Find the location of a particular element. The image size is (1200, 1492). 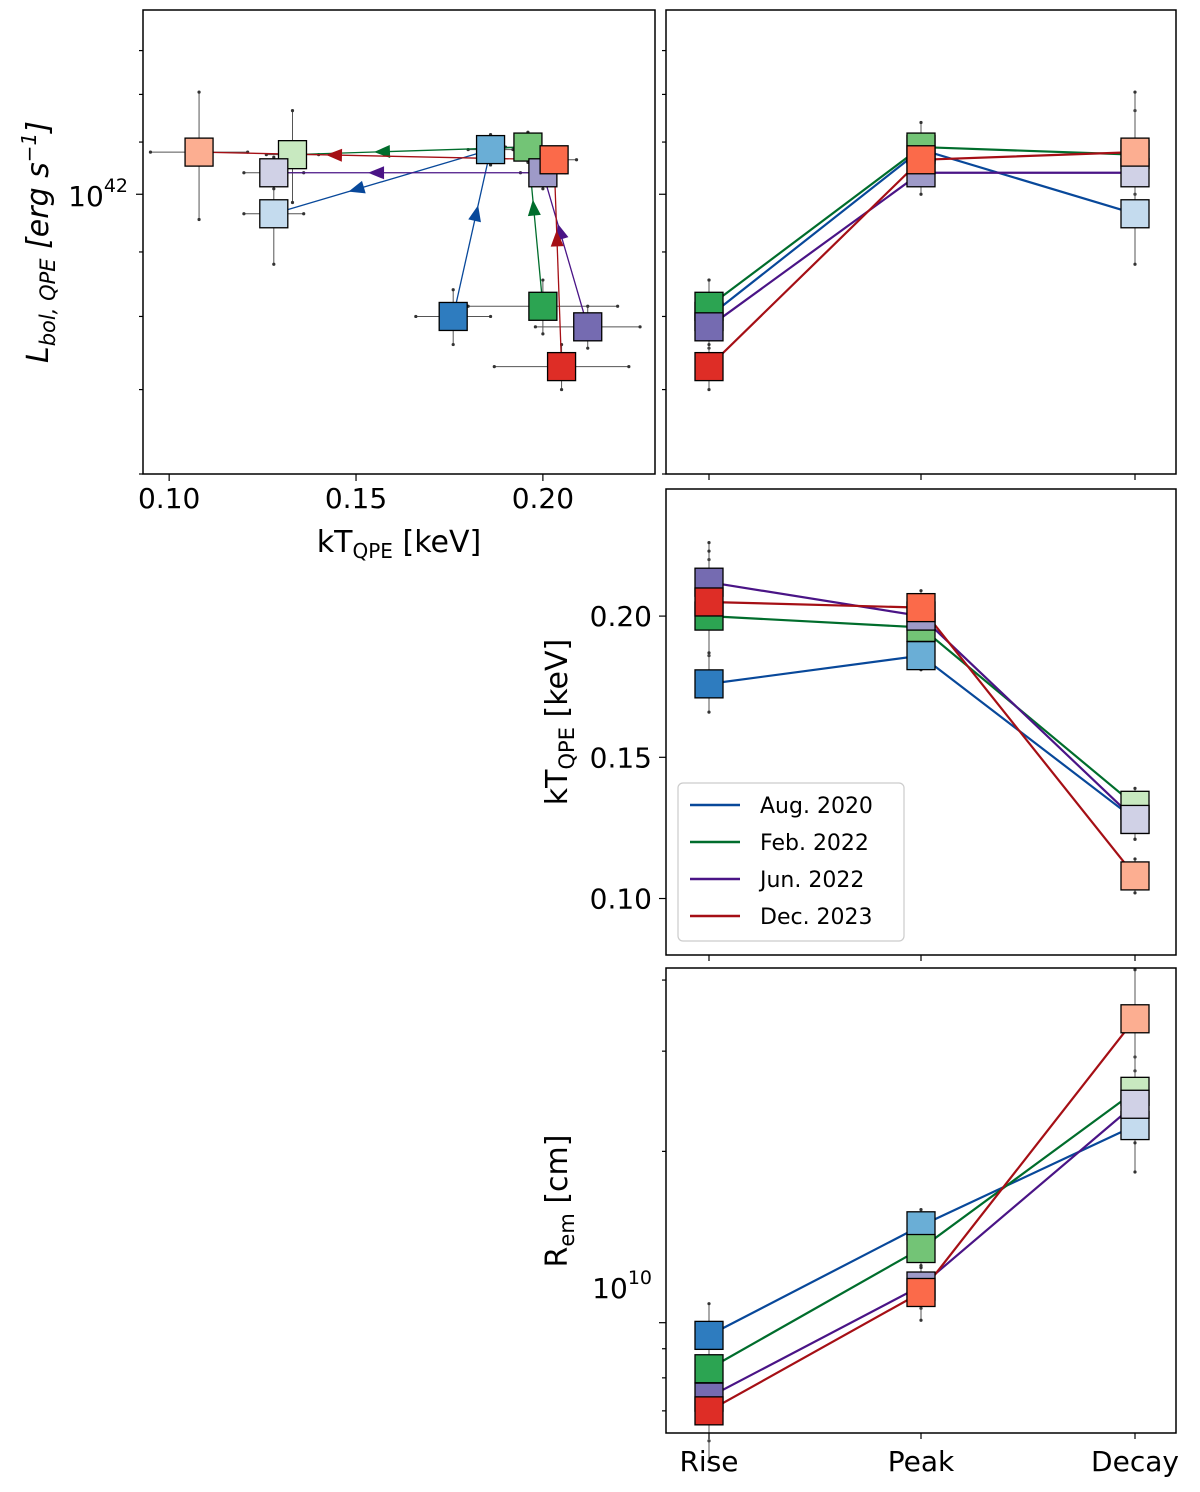

legend: Aug. 2020 Feb. 2022 Jun. 2022 Dec. 2023 is located at coordinates (791, 862).